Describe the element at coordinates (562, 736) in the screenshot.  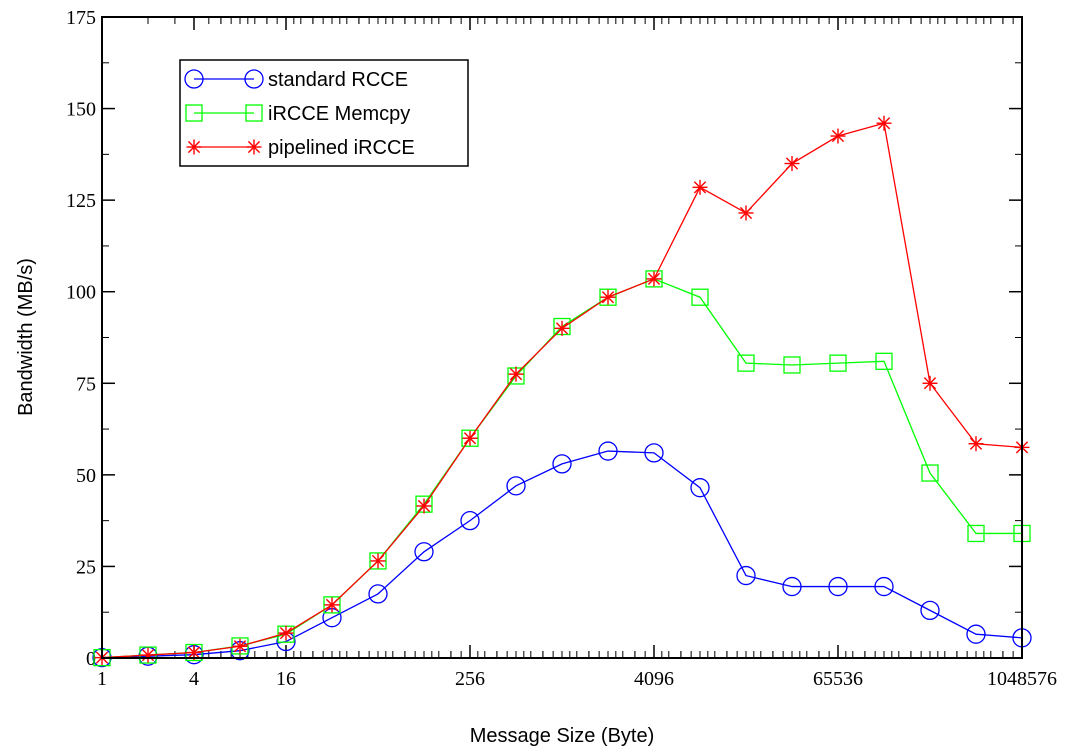
I see `x-axis-title: Message Size (Byte)` at that location.